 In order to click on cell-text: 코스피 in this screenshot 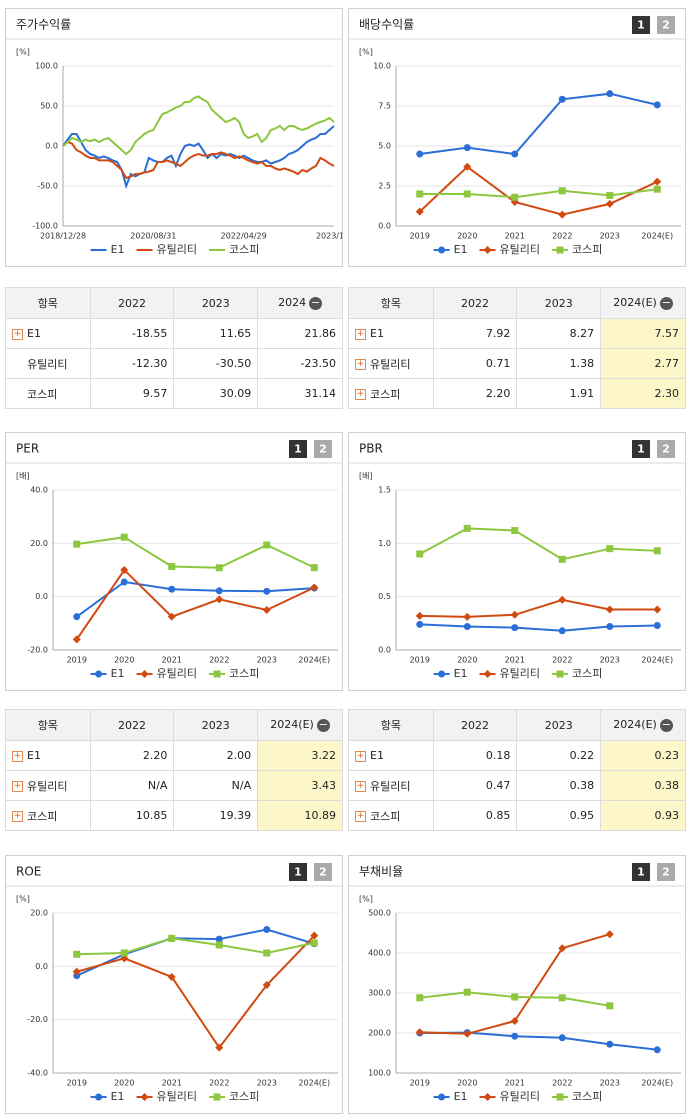, I will do `click(42, 816)`.